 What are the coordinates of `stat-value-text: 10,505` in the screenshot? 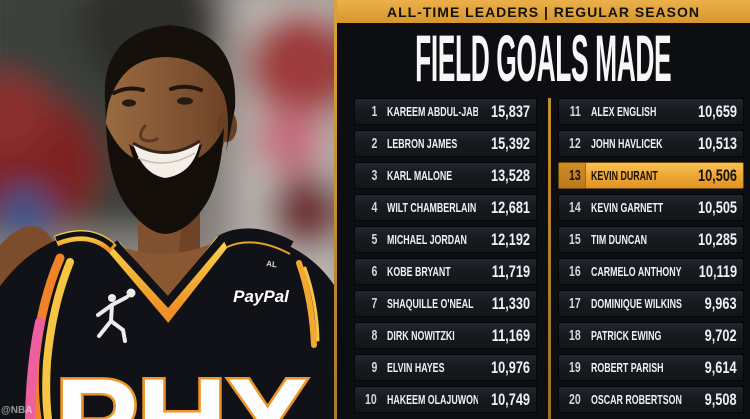 It's located at (717, 207).